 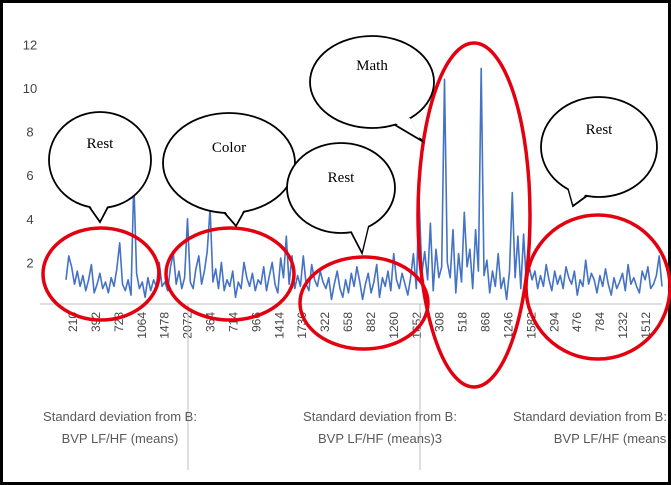 What do you see at coordinates (29, 262) in the screenshot?
I see `y-tick-label-2: 2` at bounding box center [29, 262].